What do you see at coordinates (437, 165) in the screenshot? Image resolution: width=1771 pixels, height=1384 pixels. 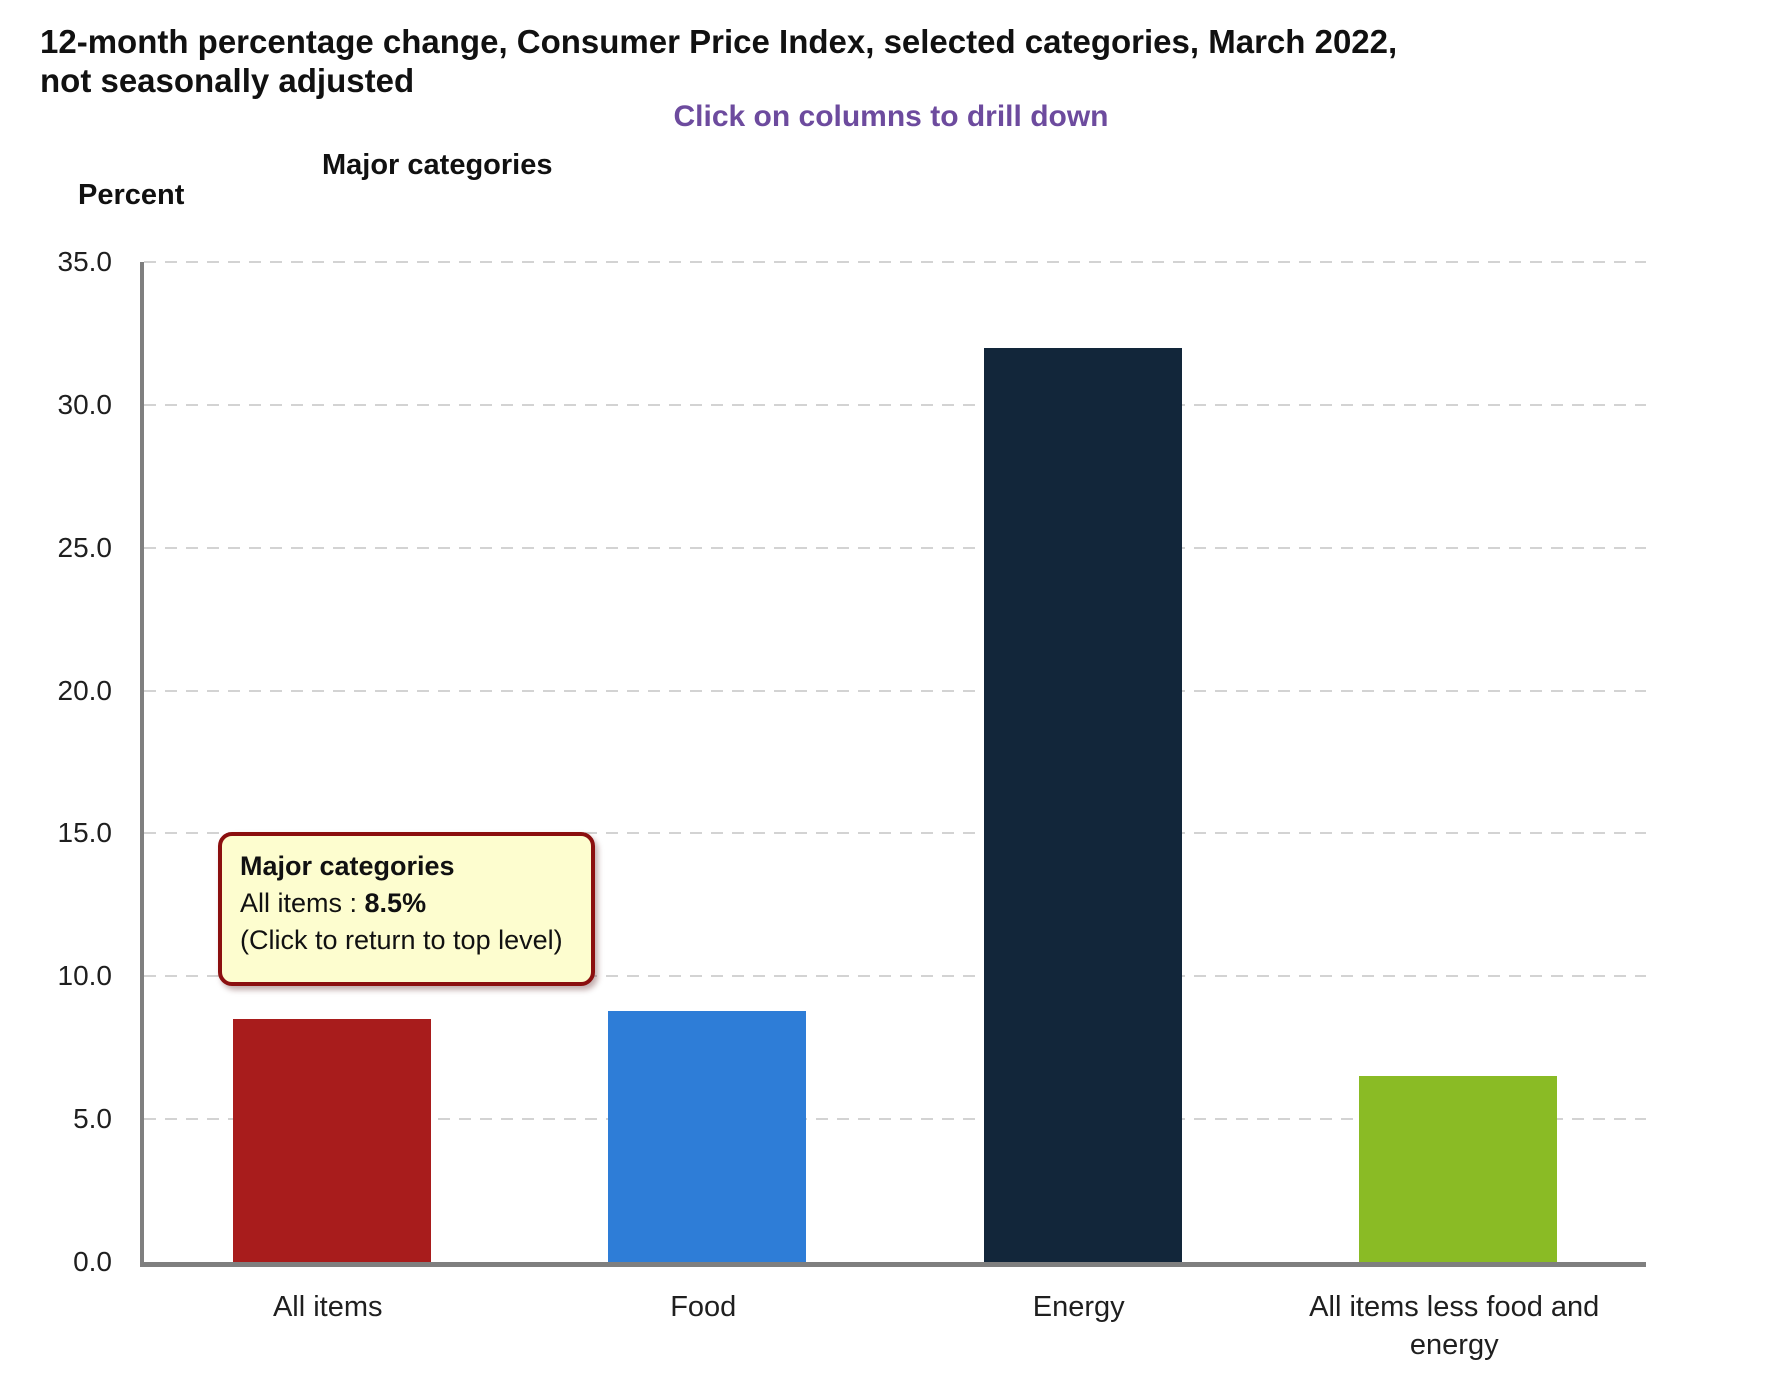 I see `chart-level-label: Major categories` at bounding box center [437, 165].